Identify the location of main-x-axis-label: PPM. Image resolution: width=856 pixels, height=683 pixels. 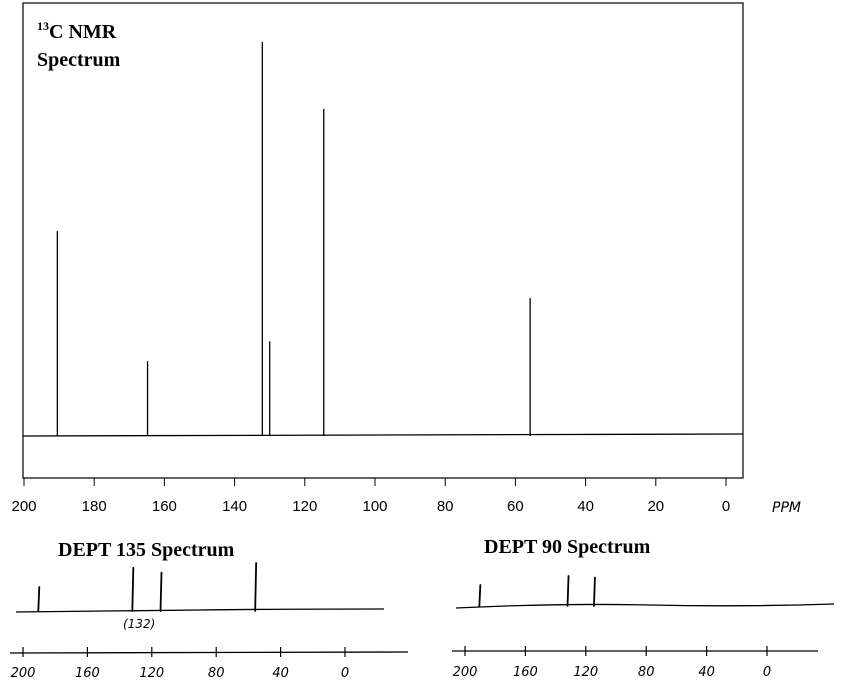
(786, 508).